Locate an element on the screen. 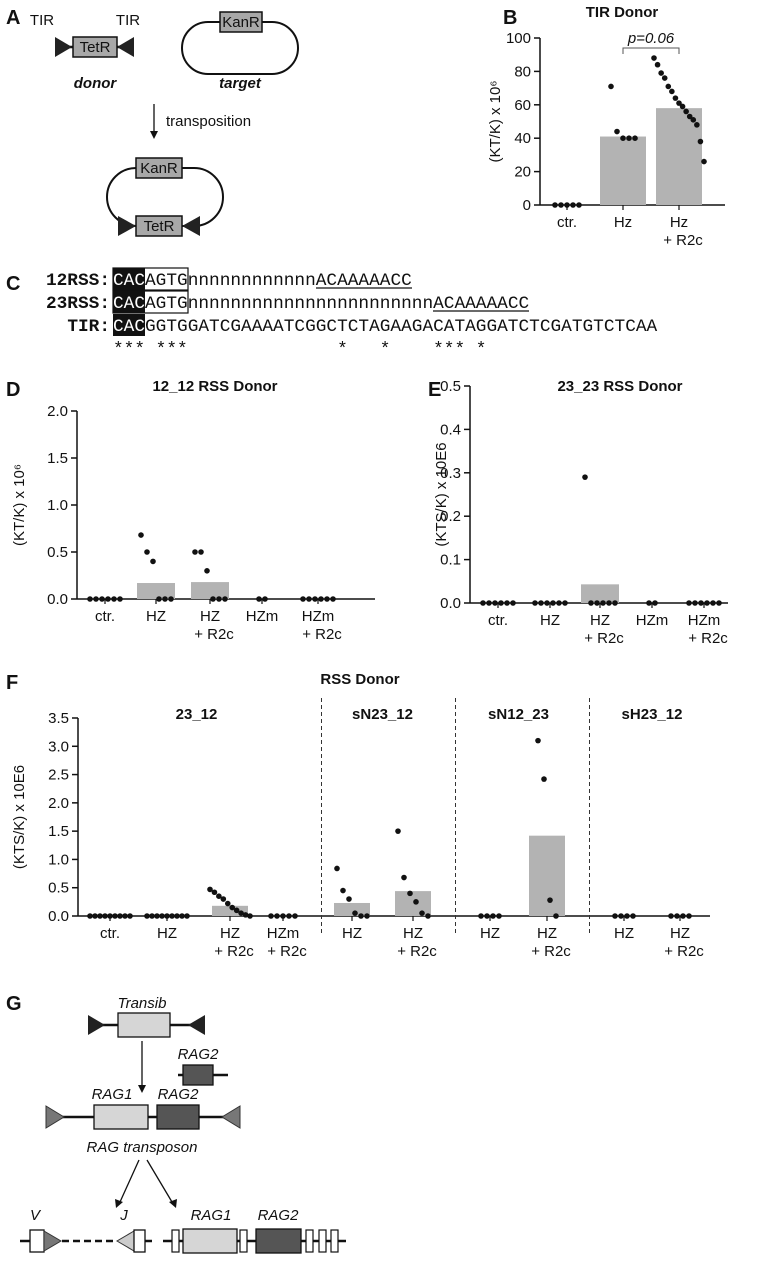 This screenshot has height=1282, width=766. y-tick-label: 3.5 is located at coordinates (58, 718).